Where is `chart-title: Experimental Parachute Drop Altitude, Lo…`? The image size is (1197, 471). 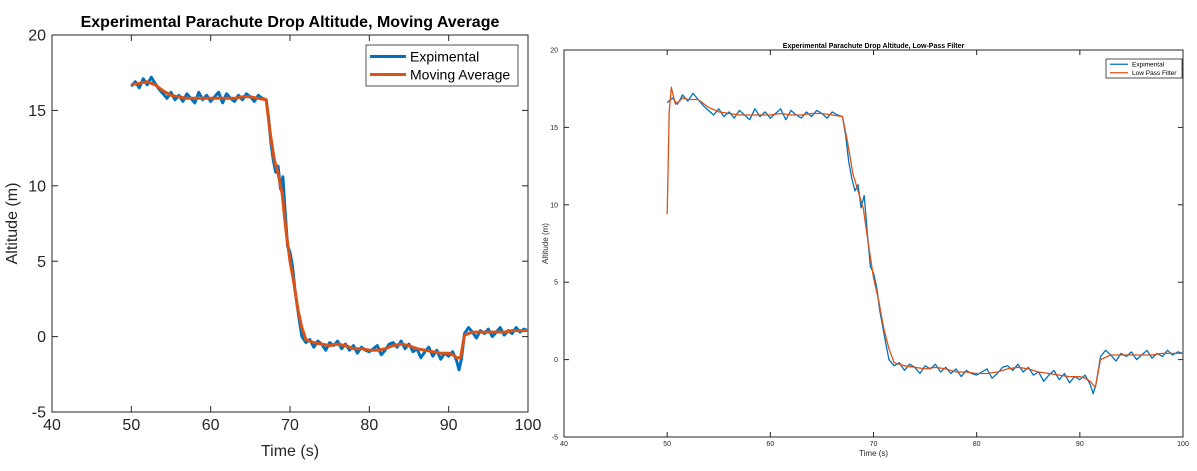 chart-title: Experimental Parachute Drop Altitude, Lo… is located at coordinates (874, 46).